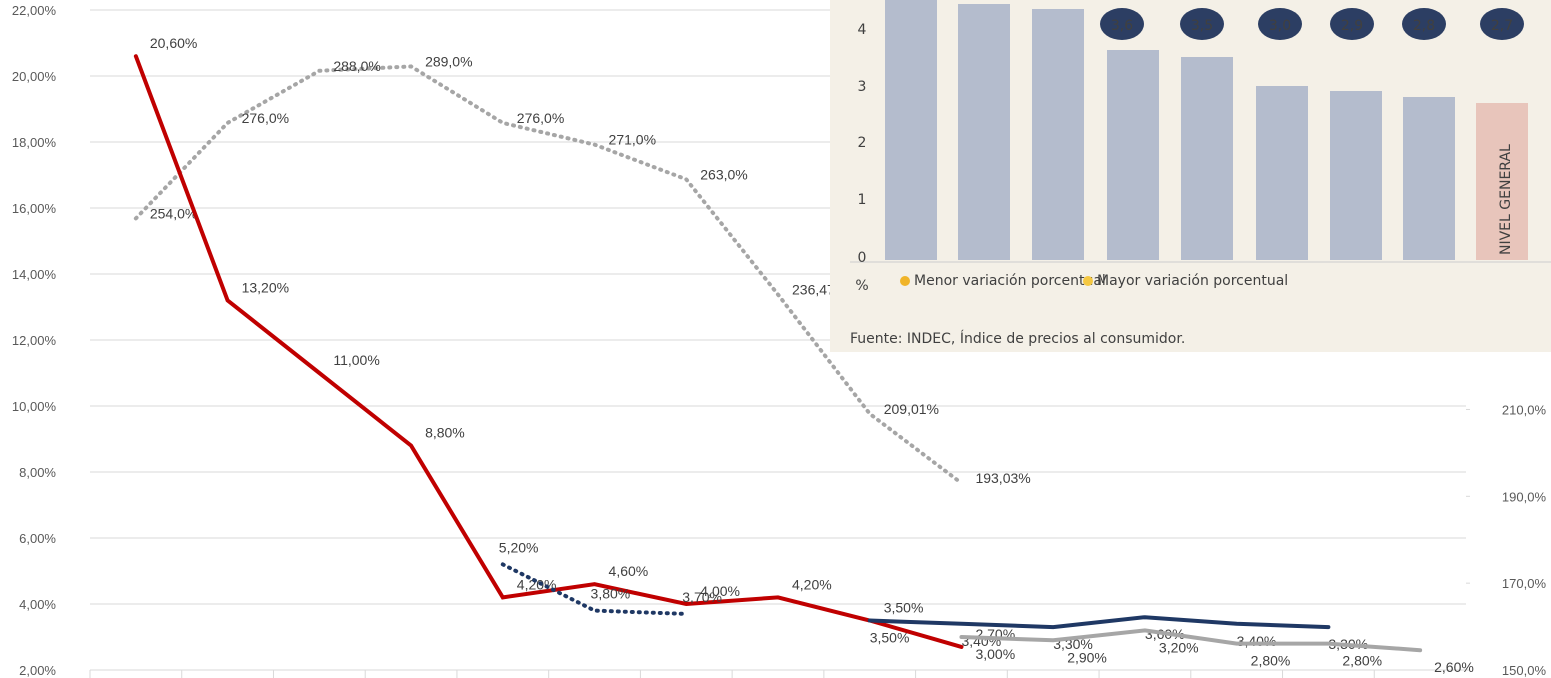  Describe the element at coordinates (34, 142) in the screenshot. I see `y-tick-label: 18,00%` at that location.